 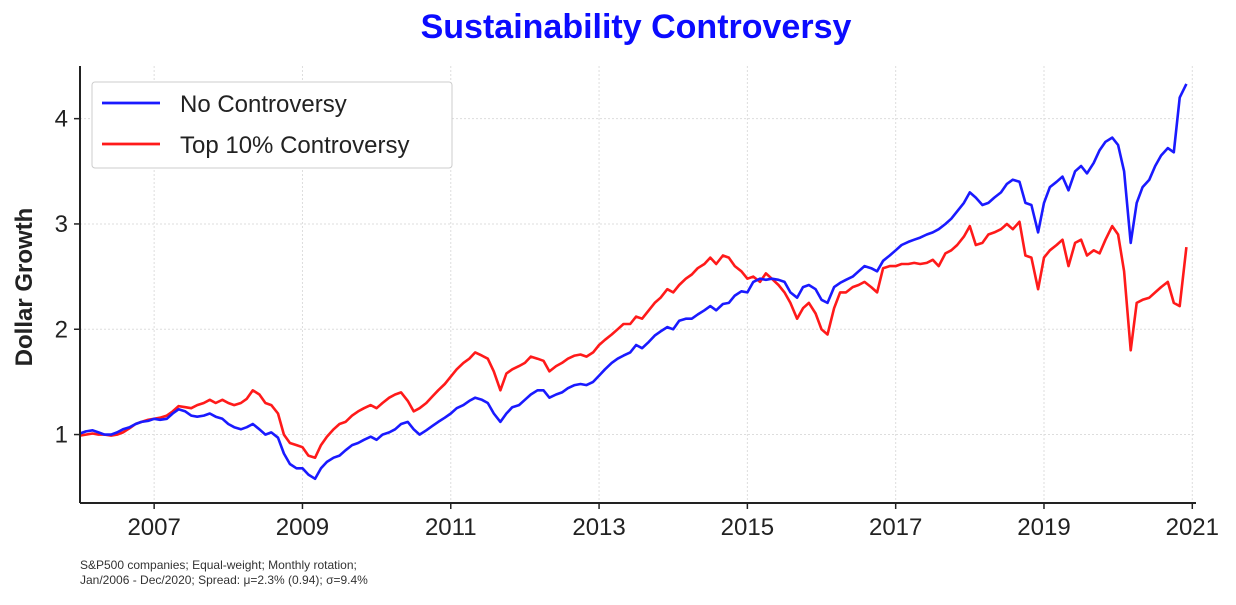 I want to click on x-tick-label: 2007, so click(x=153, y=527).